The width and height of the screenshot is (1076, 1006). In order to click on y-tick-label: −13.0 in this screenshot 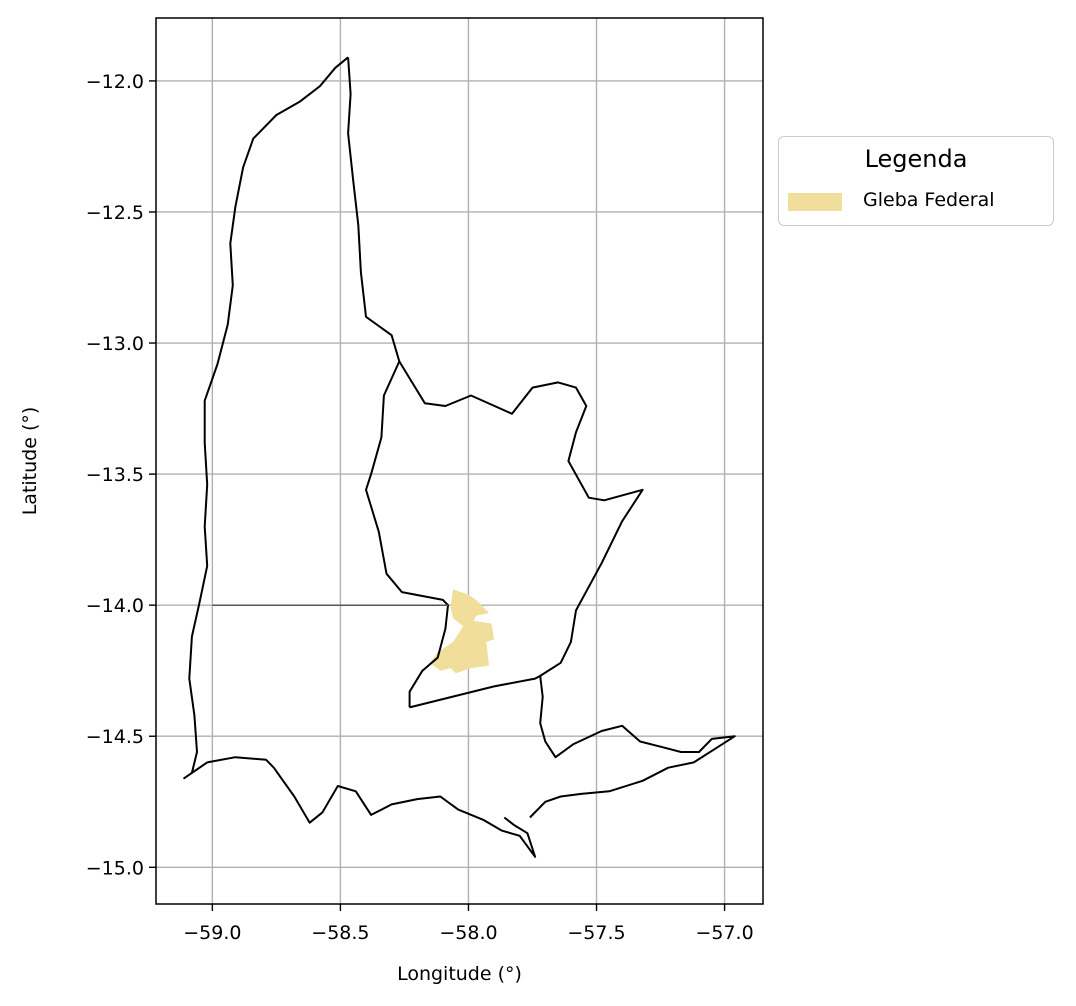, I will do `click(115, 344)`.